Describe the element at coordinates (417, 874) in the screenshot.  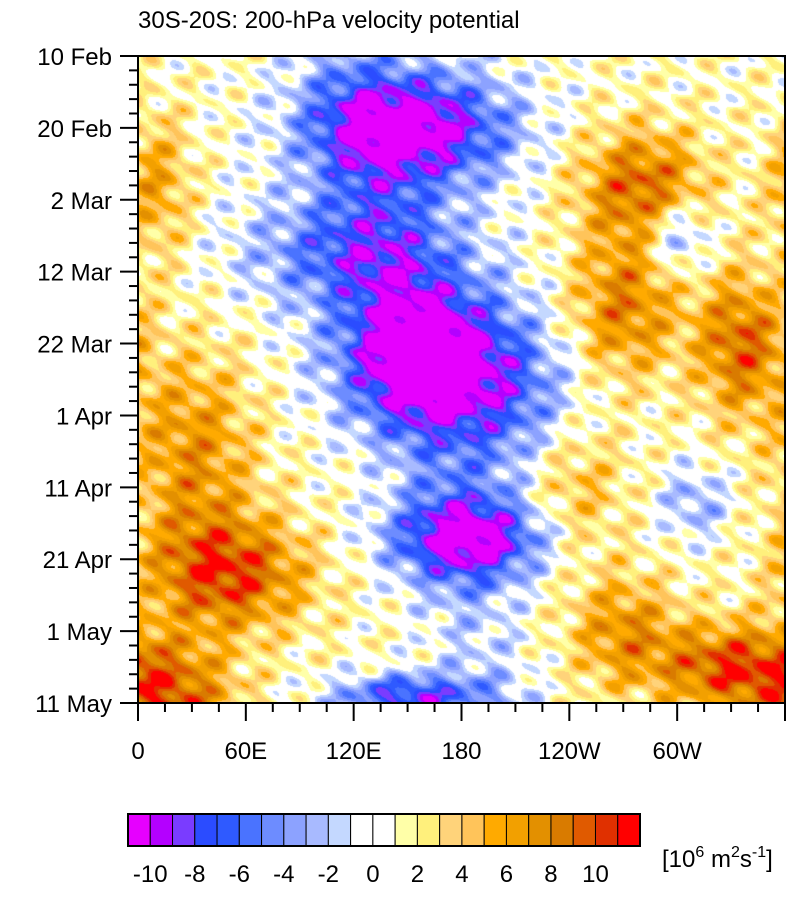
I see `colorbar-label: 2` at that location.